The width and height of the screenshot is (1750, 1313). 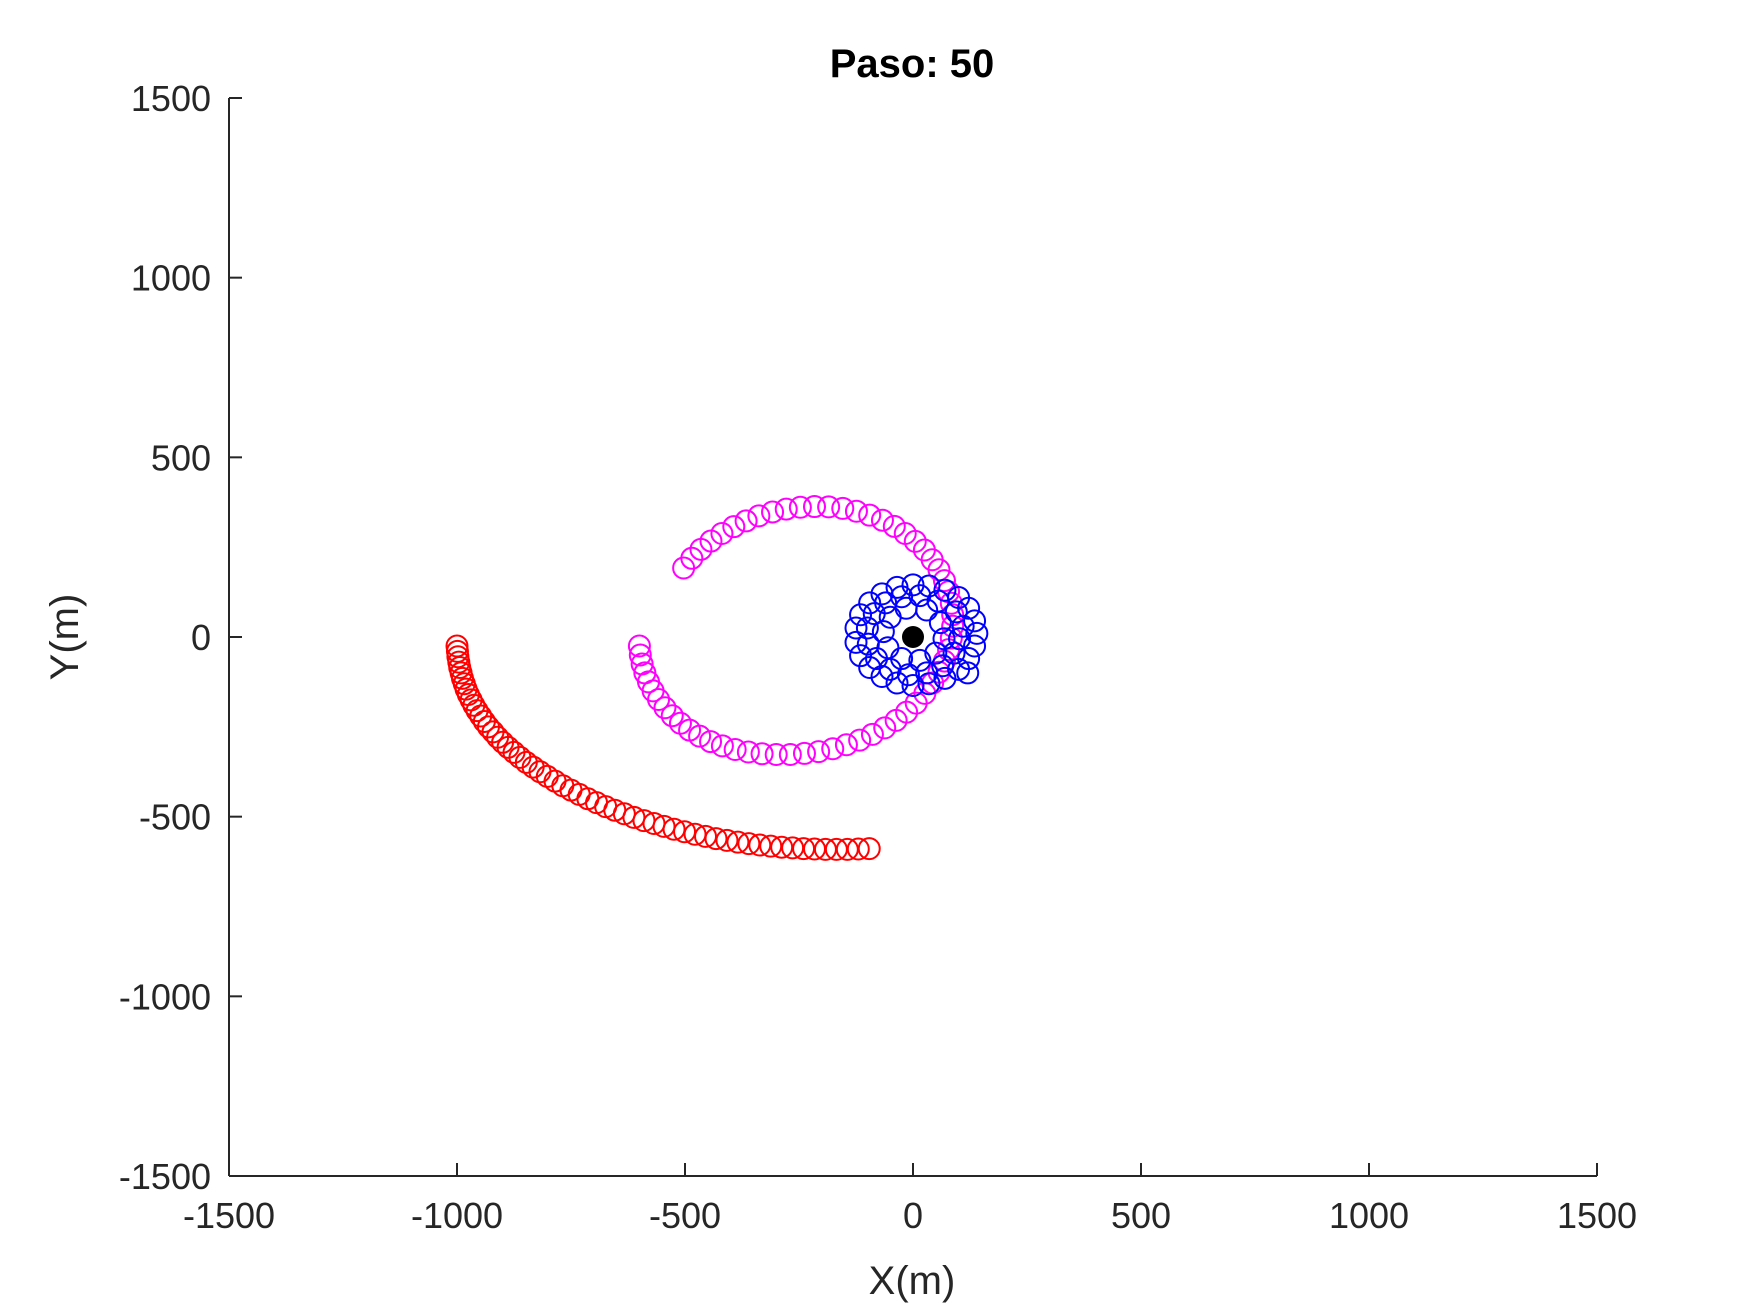 What do you see at coordinates (171, 278) in the screenshot?
I see `y-tick-label: 1000` at bounding box center [171, 278].